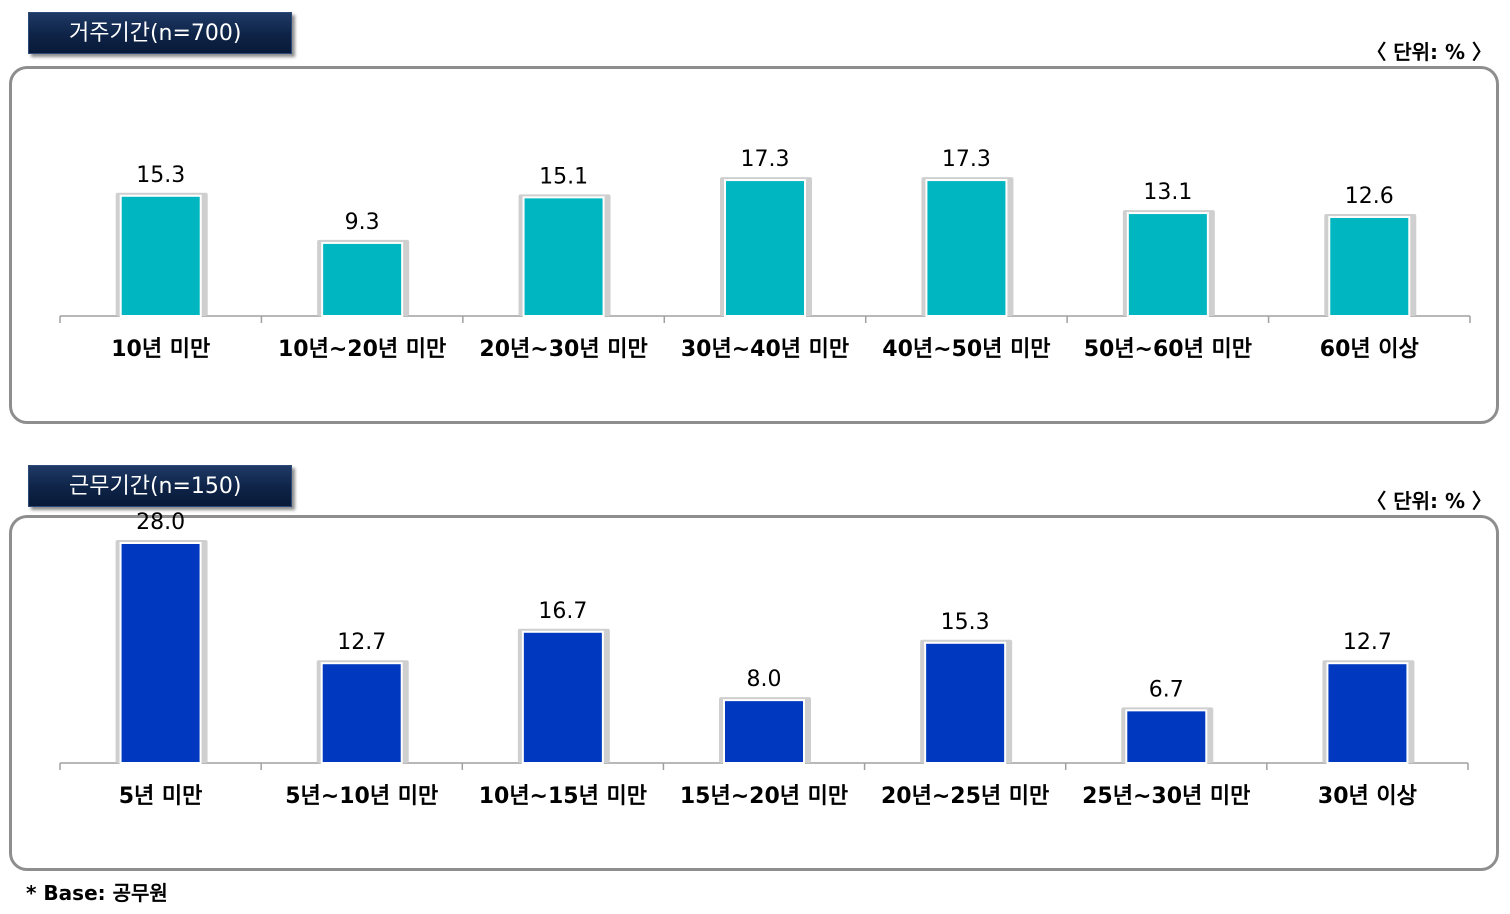  What do you see at coordinates (160, 522) in the screenshot?
I see `data-label: 28.0` at bounding box center [160, 522].